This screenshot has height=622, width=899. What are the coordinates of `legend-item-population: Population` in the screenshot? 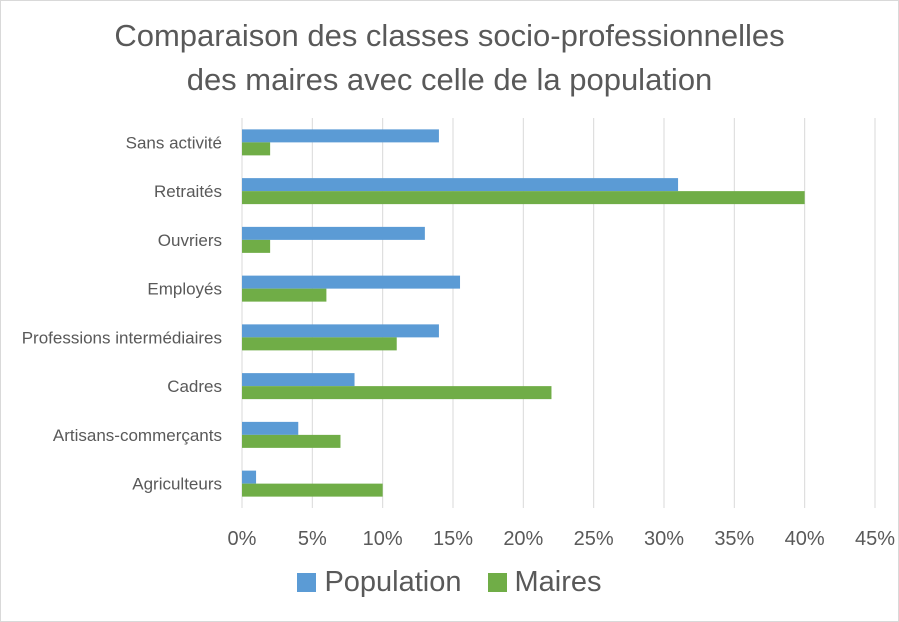 It's located at (379, 582).